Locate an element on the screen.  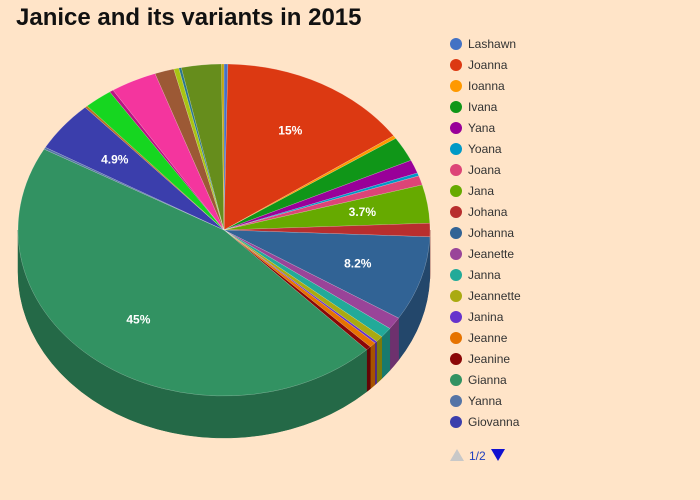
pie-slice-joana is located at coordinates (323, 203).